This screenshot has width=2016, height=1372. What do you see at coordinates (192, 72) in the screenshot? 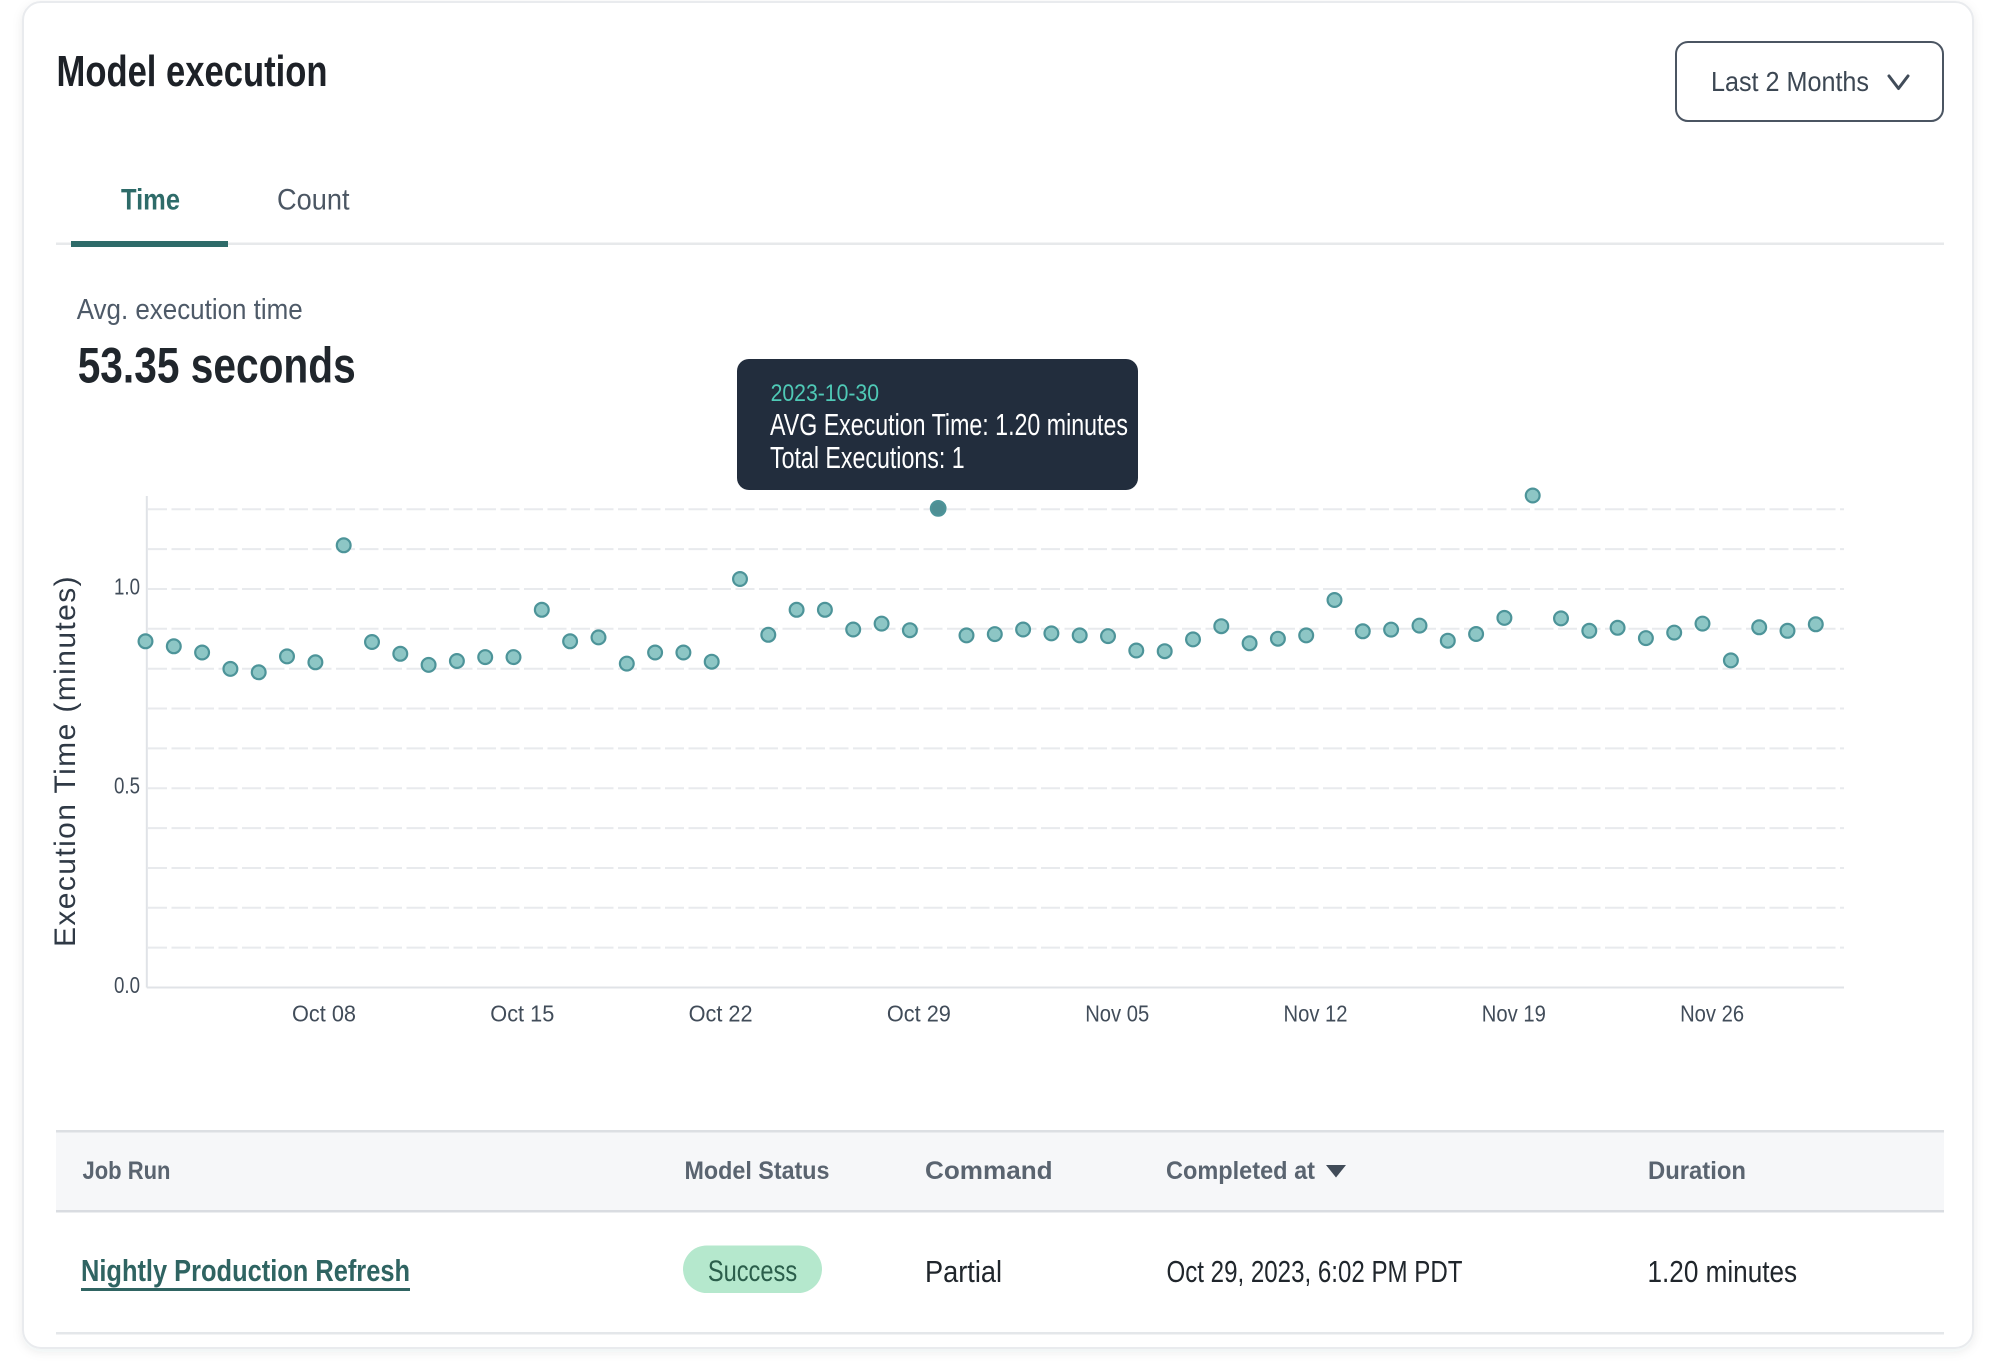
I see `svg-text: Model execution` at bounding box center [192, 72].